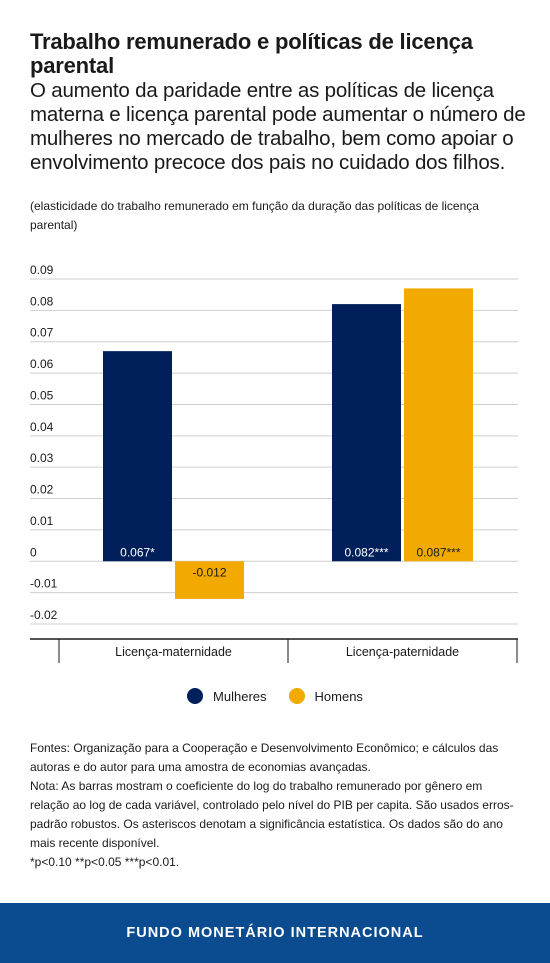 The width and height of the screenshot is (550, 963). I want to click on y-tick-label: 0, so click(33, 552).